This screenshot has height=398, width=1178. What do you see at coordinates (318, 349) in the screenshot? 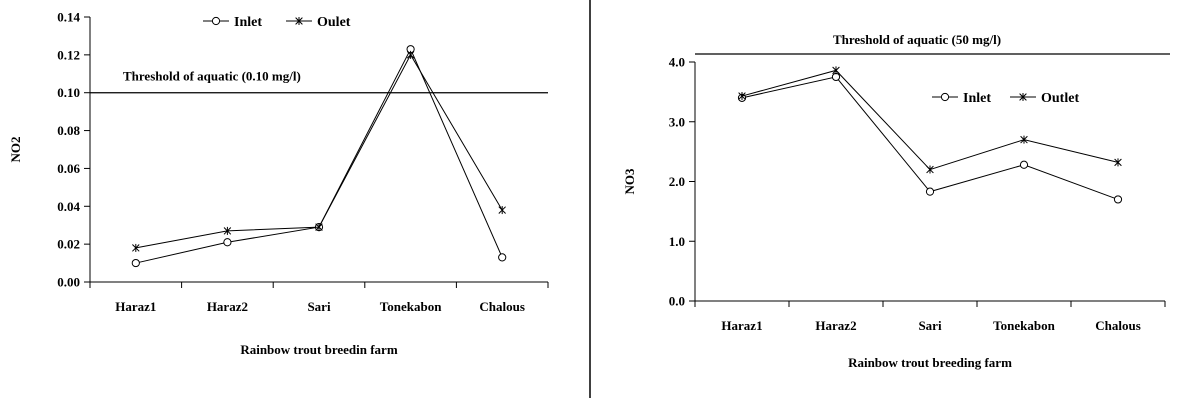
I see `x-axis-label: Rainbow trout breedin farm` at bounding box center [318, 349].